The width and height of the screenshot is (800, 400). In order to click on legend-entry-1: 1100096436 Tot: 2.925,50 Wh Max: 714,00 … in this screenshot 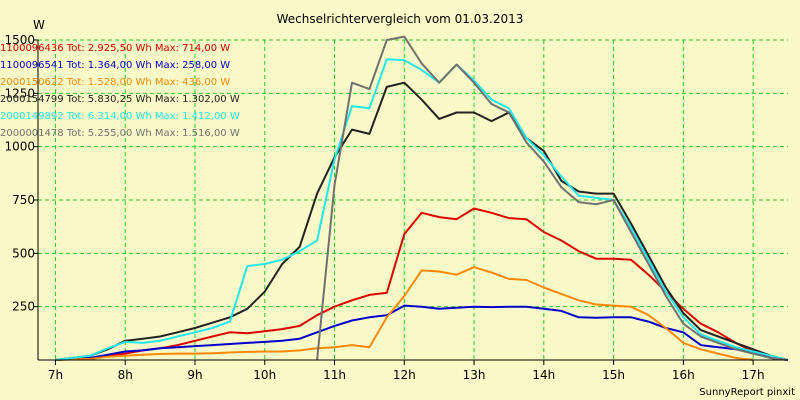, I will do `click(115, 48)`.